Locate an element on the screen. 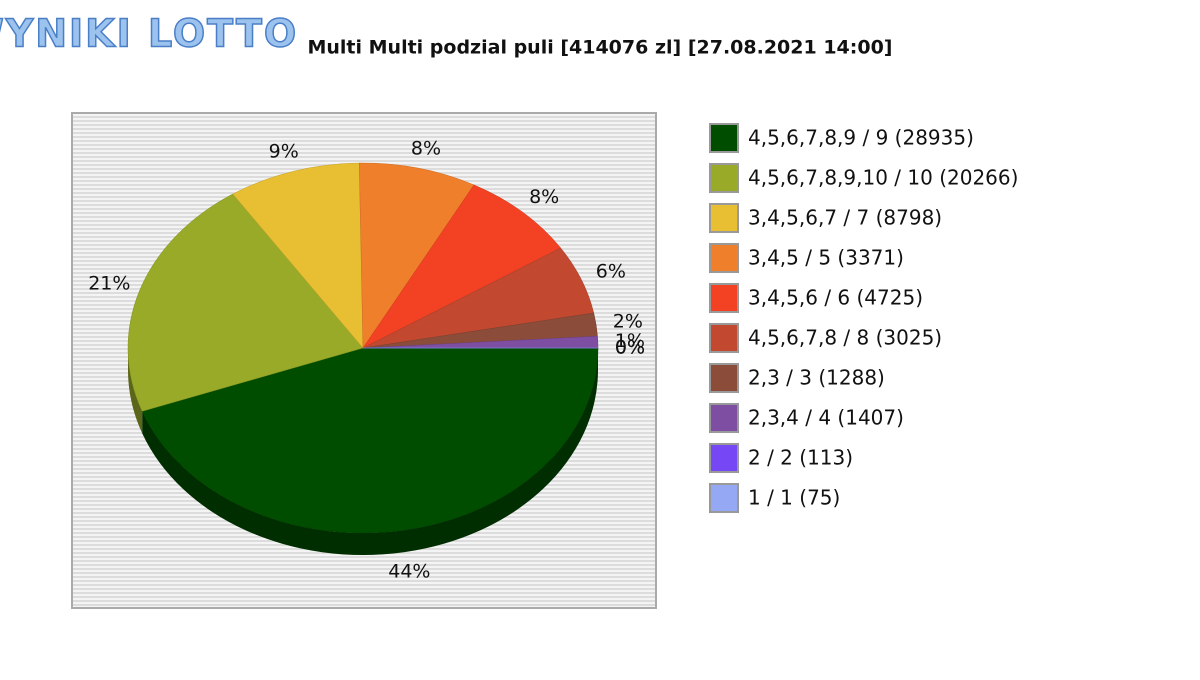 This screenshot has height=680, width=1200. slice-side is located at coordinates (135, 391).